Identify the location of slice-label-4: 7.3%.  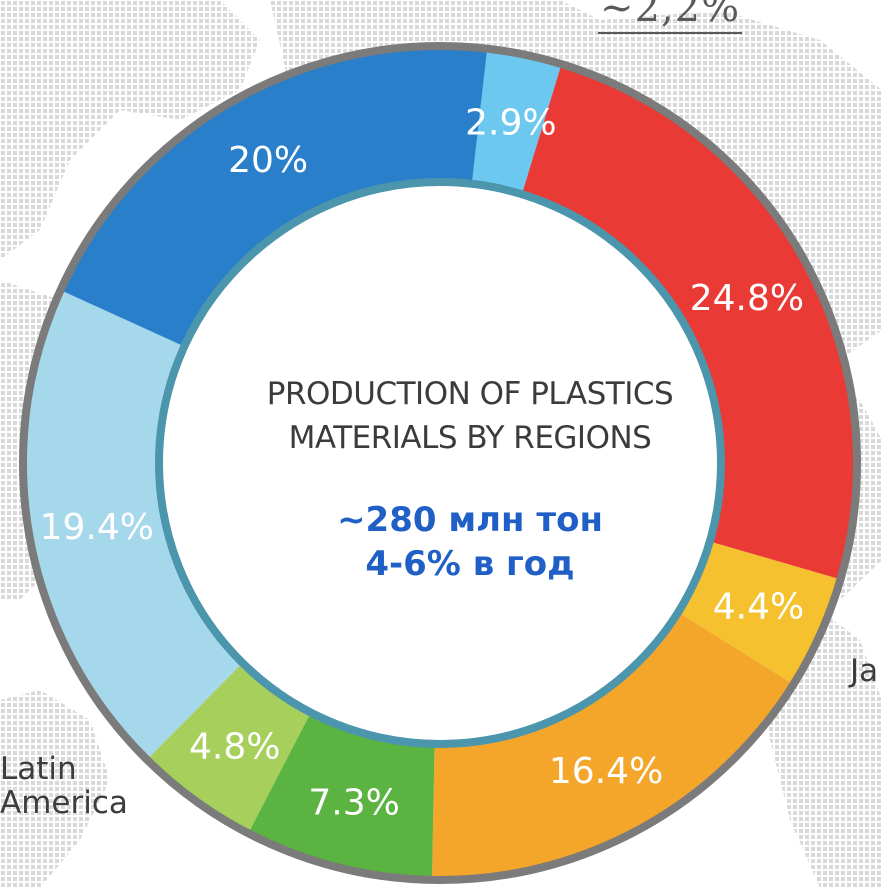
(353, 802).